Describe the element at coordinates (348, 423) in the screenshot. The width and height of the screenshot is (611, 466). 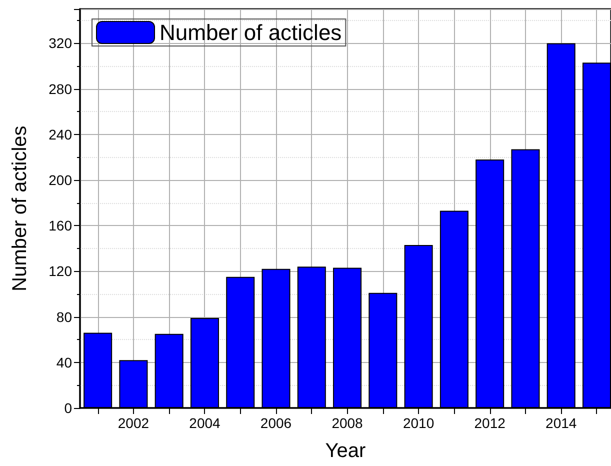
I see `x-tick-label: 2008` at that location.